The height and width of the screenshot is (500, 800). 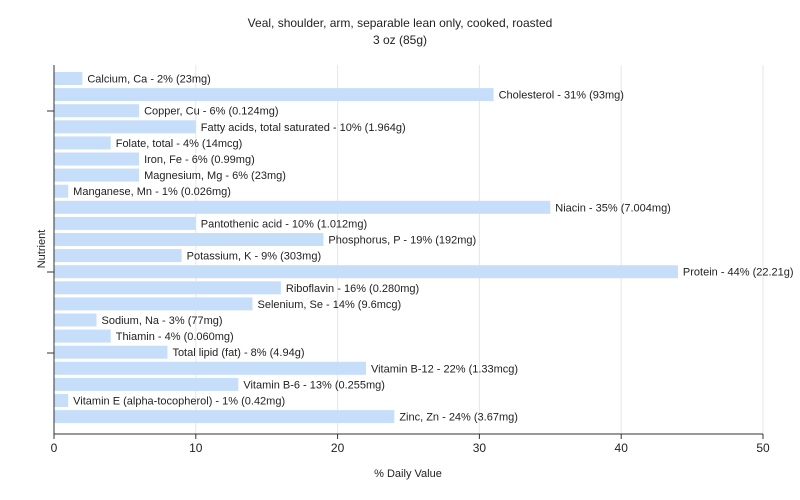 What do you see at coordinates (211, 112) in the screenshot?
I see `bar-label: Copper, Cu - 6% (0.124mg)` at bounding box center [211, 112].